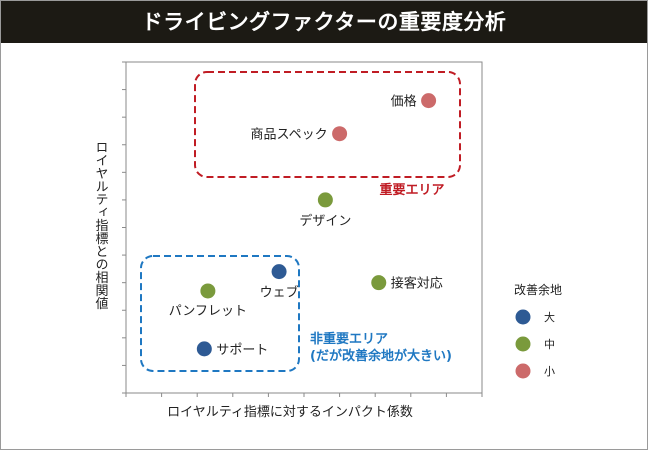 The width and height of the screenshot is (648, 450). What do you see at coordinates (549, 344) in the screenshot?
I see `legend-label: 中` at bounding box center [549, 344].